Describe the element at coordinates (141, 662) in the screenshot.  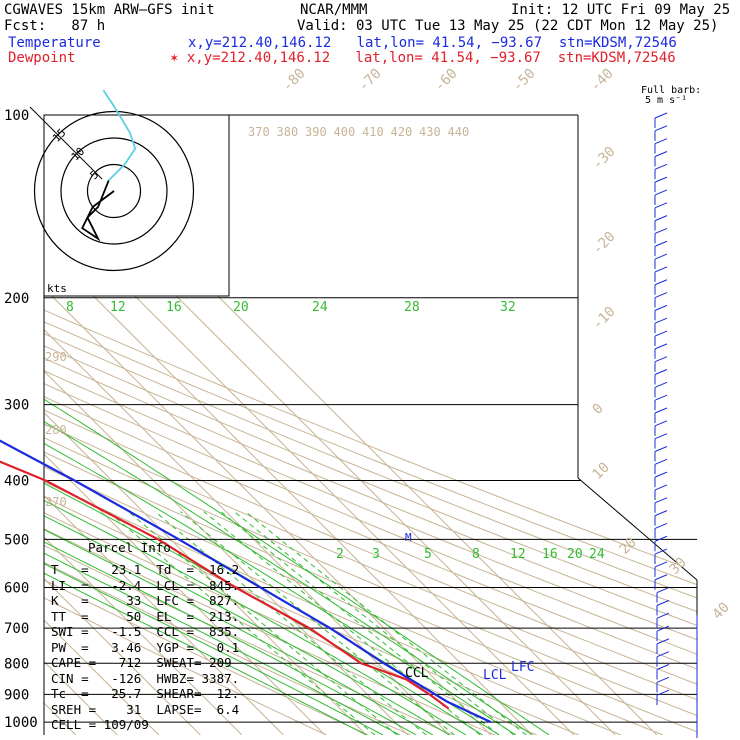
I see `parcel-info-row: CAPE = 712 SWEAT= 209` at that location.